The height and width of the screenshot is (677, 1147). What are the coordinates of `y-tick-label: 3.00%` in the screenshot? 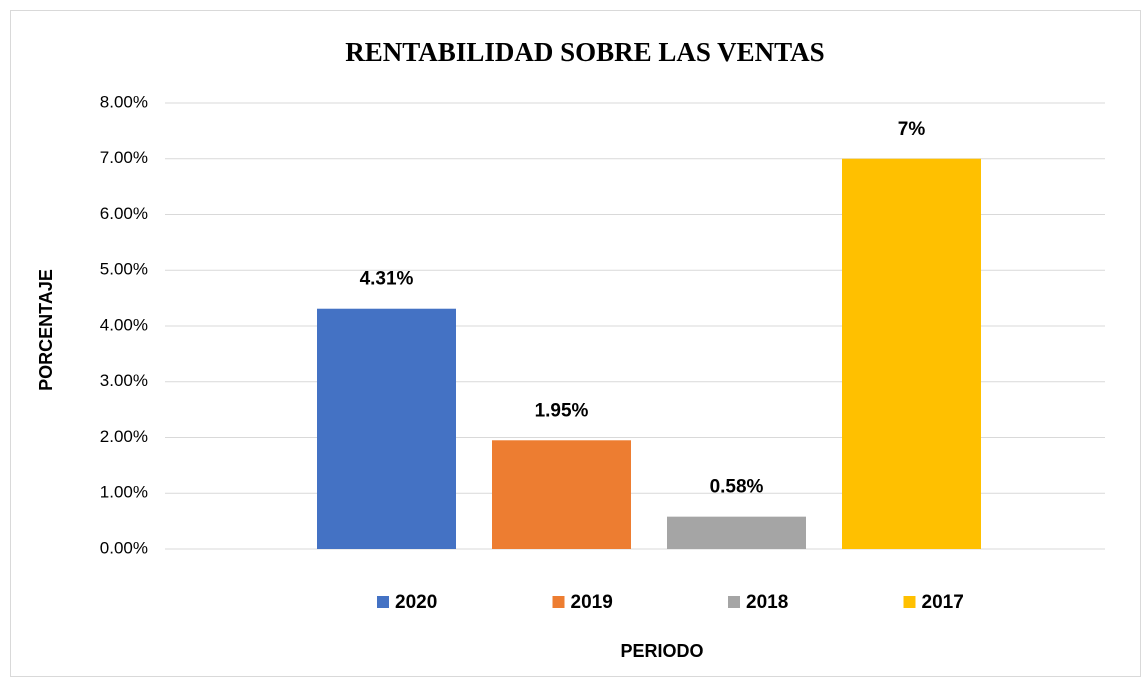 It's located at (124, 380).